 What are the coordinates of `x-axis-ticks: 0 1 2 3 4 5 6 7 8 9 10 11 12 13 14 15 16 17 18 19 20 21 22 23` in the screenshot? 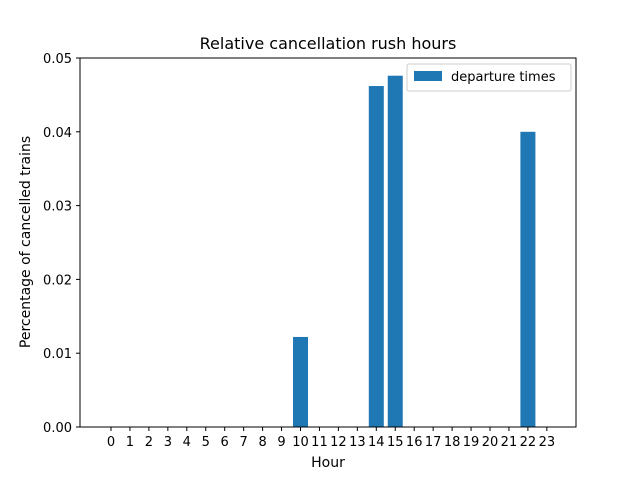 It's located at (331, 438).